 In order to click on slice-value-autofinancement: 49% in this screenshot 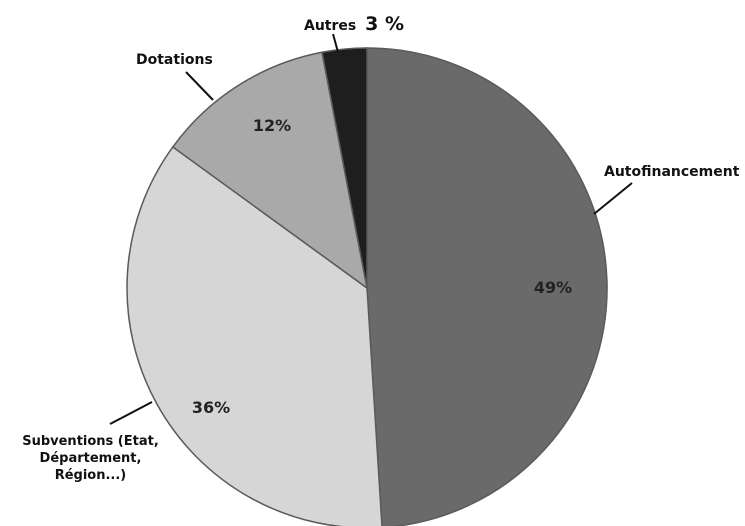, I will do `click(553, 287)`.